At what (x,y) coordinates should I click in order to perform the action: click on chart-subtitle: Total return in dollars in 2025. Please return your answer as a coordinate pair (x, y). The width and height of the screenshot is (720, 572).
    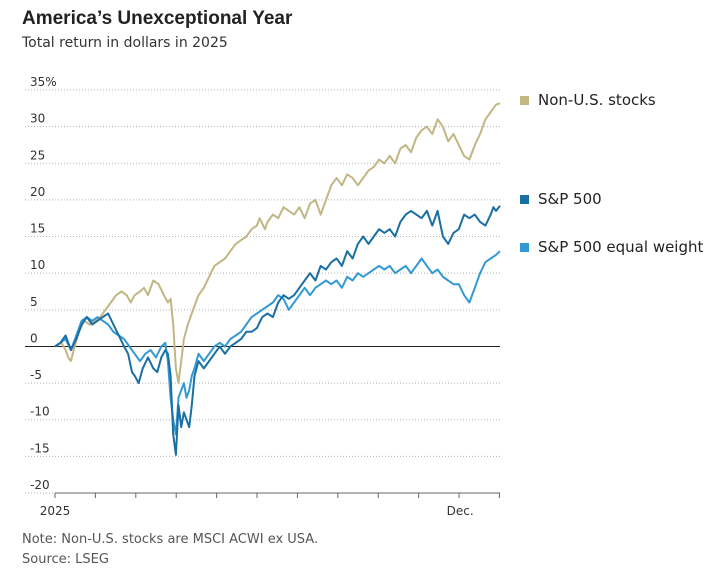
    Looking at the image, I should click on (125, 43).